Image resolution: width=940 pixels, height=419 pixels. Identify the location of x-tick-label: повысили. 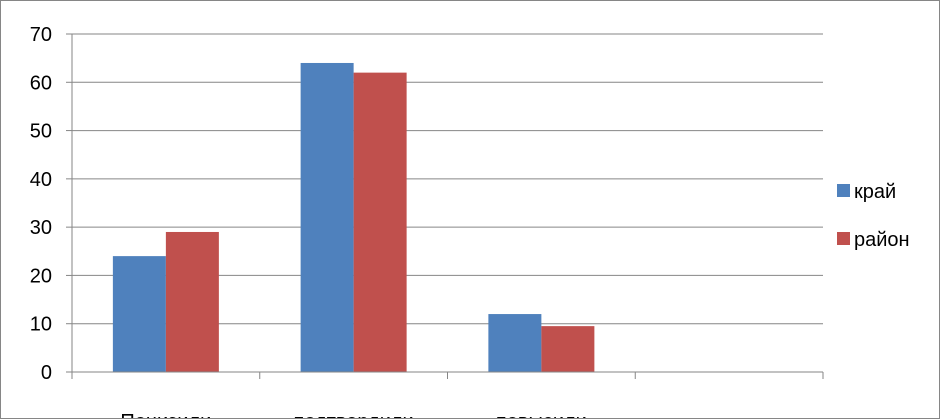
(541, 414).